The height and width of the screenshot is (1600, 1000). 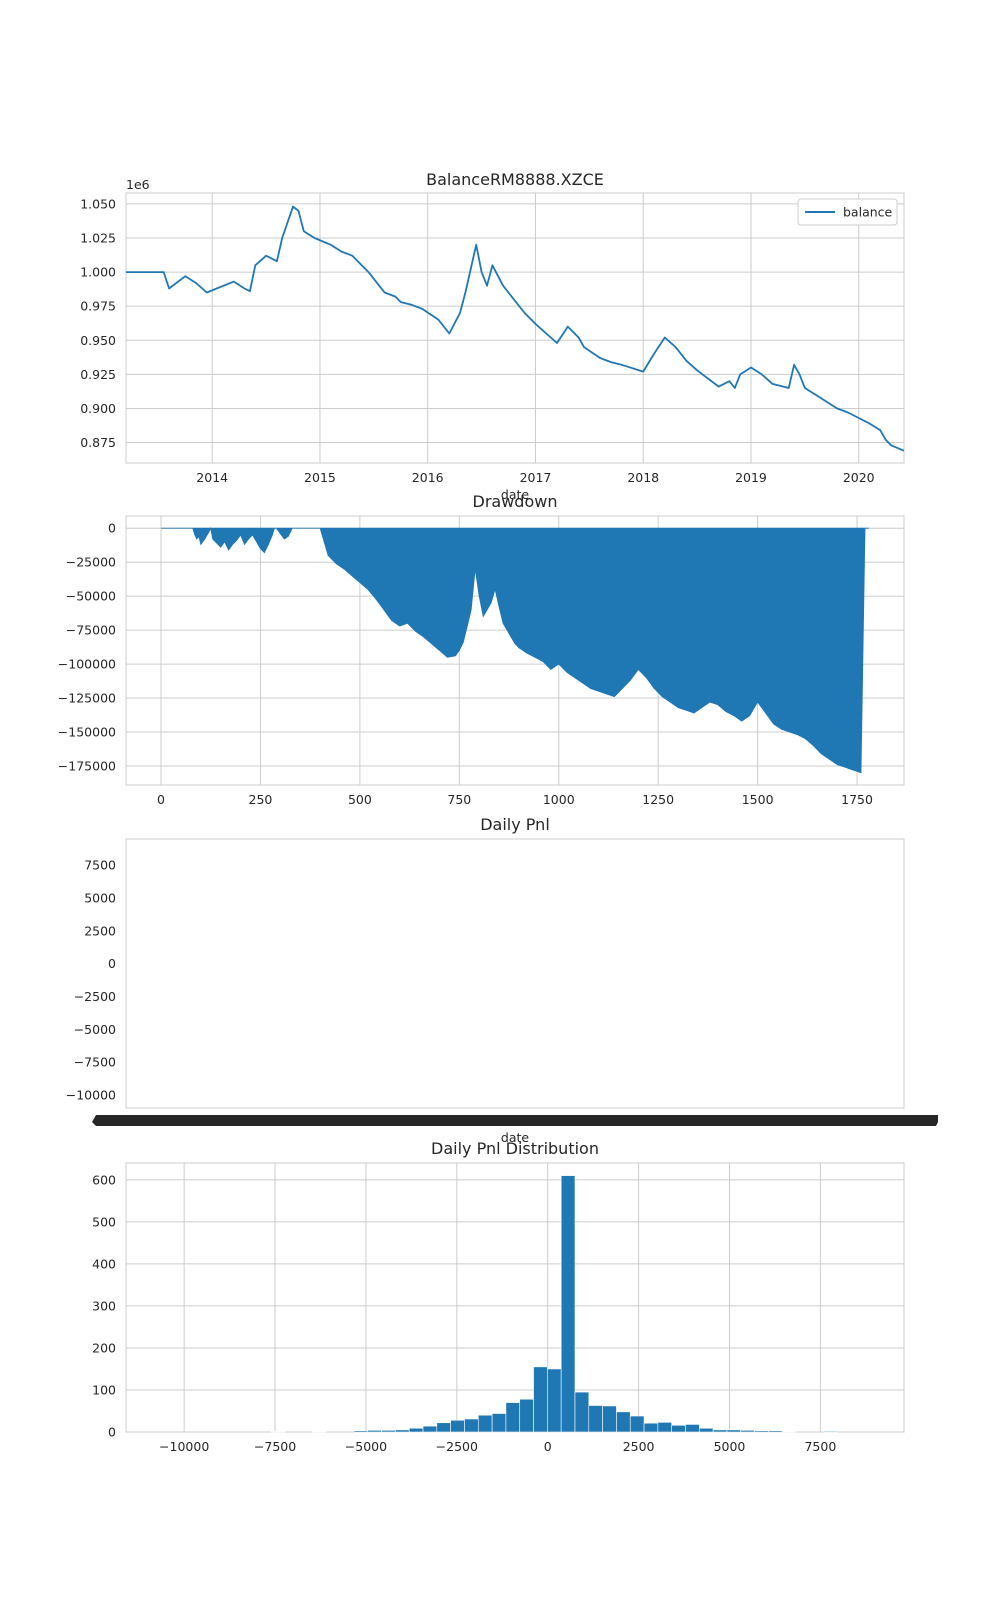 I want to click on distribution-x-tick-label: 7500, so click(x=820, y=1446).